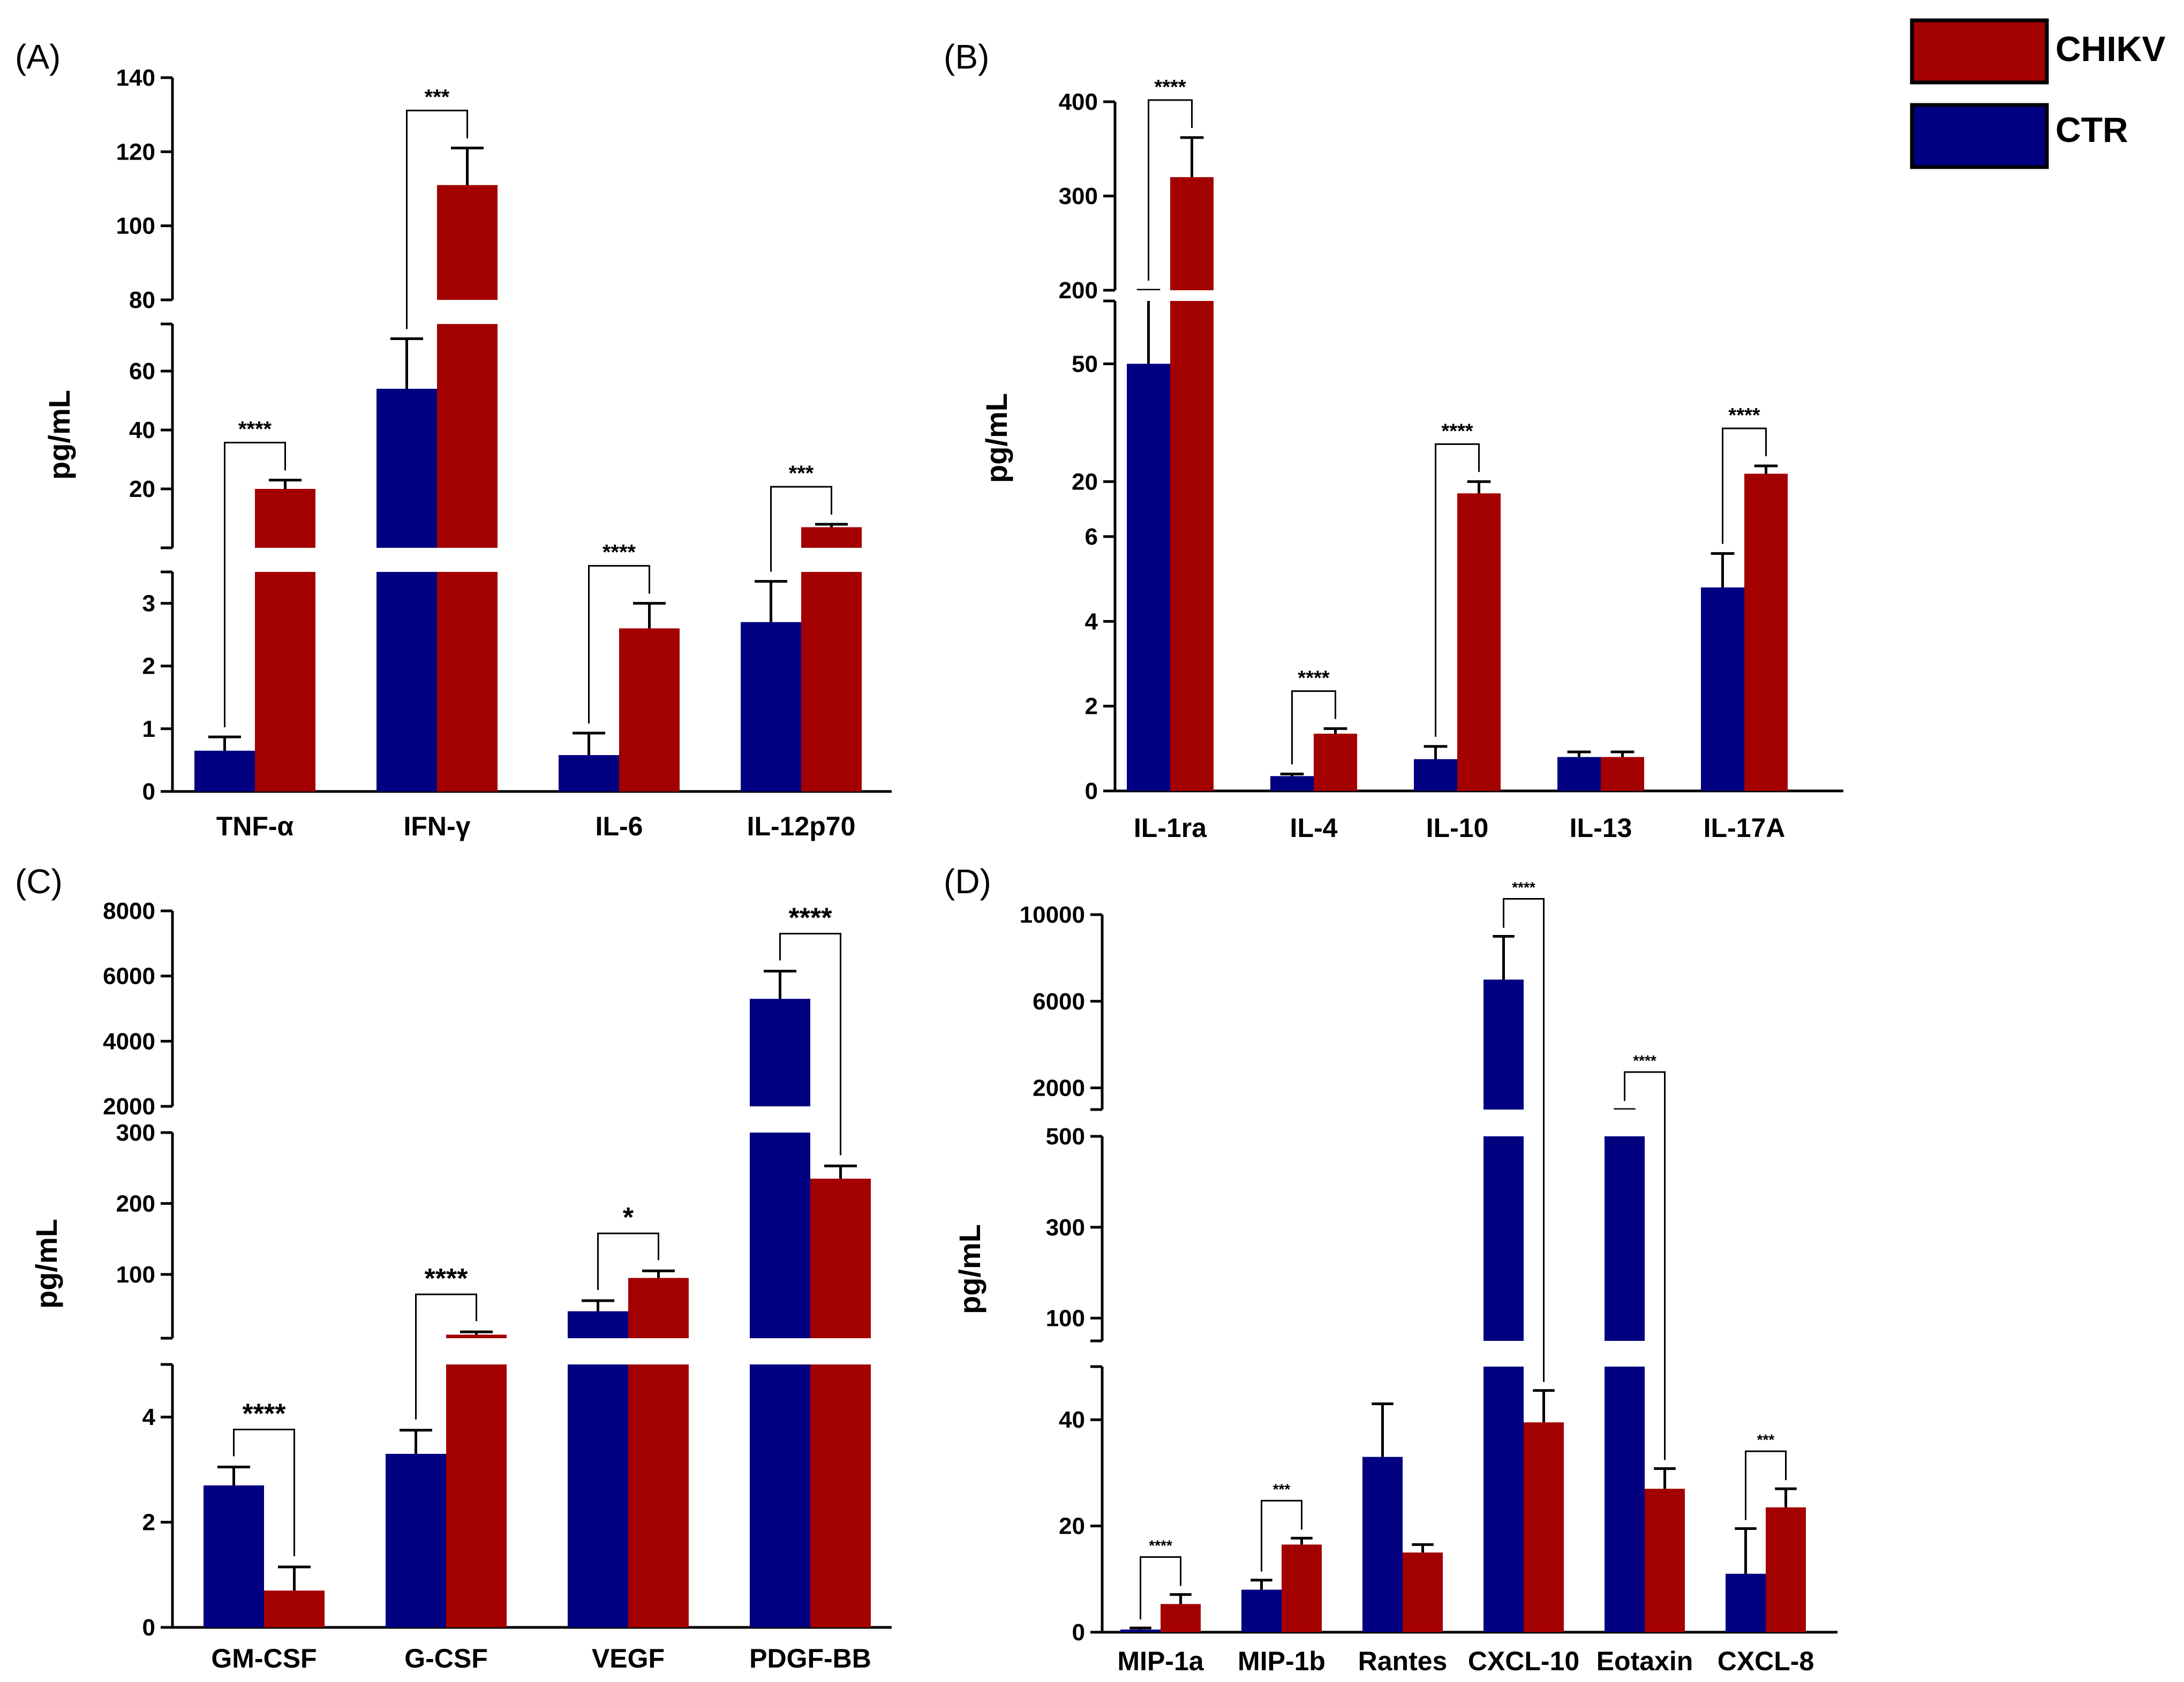 This screenshot has height=1682, width=2184. What do you see at coordinates (1078, 102) in the screenshot?
I see `y-tick-label: 400` at bounding box center [1078, 102].